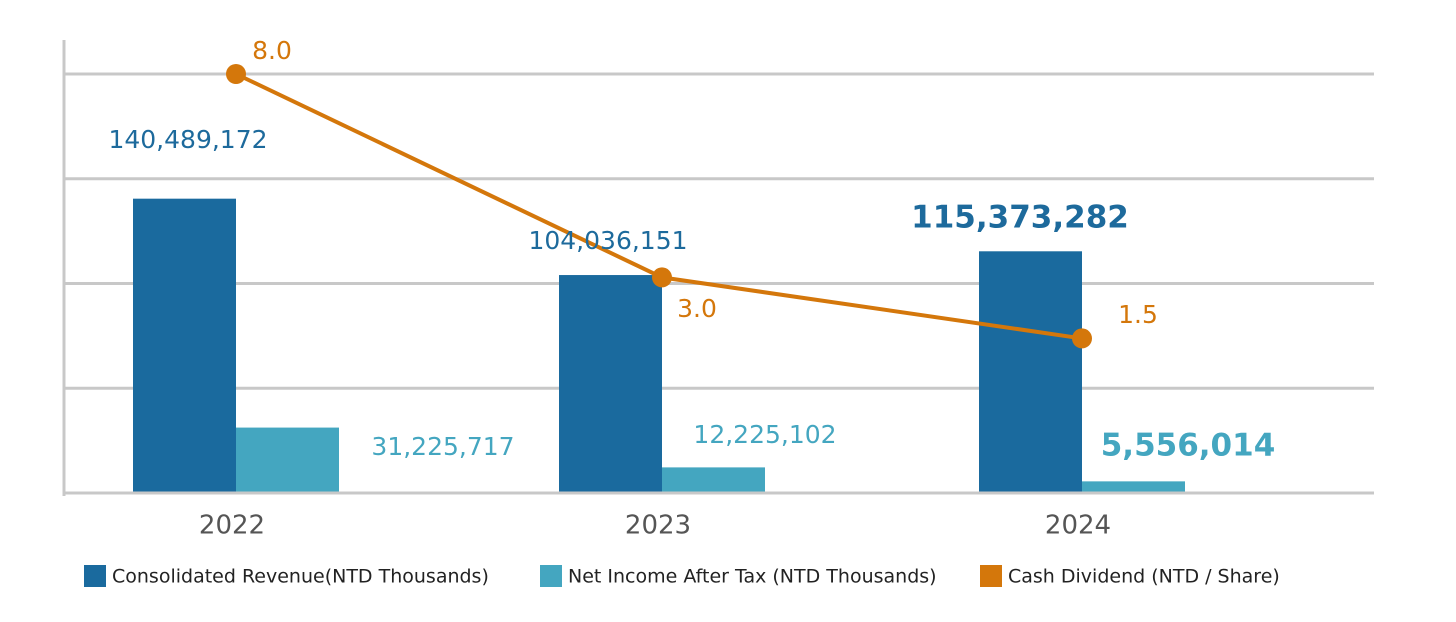 The width and height of the screenshot is (1456, 622). Describe the element at coordinates (1020, 218) in the screenshot. I see `data-label: 115,373,282` at that location.